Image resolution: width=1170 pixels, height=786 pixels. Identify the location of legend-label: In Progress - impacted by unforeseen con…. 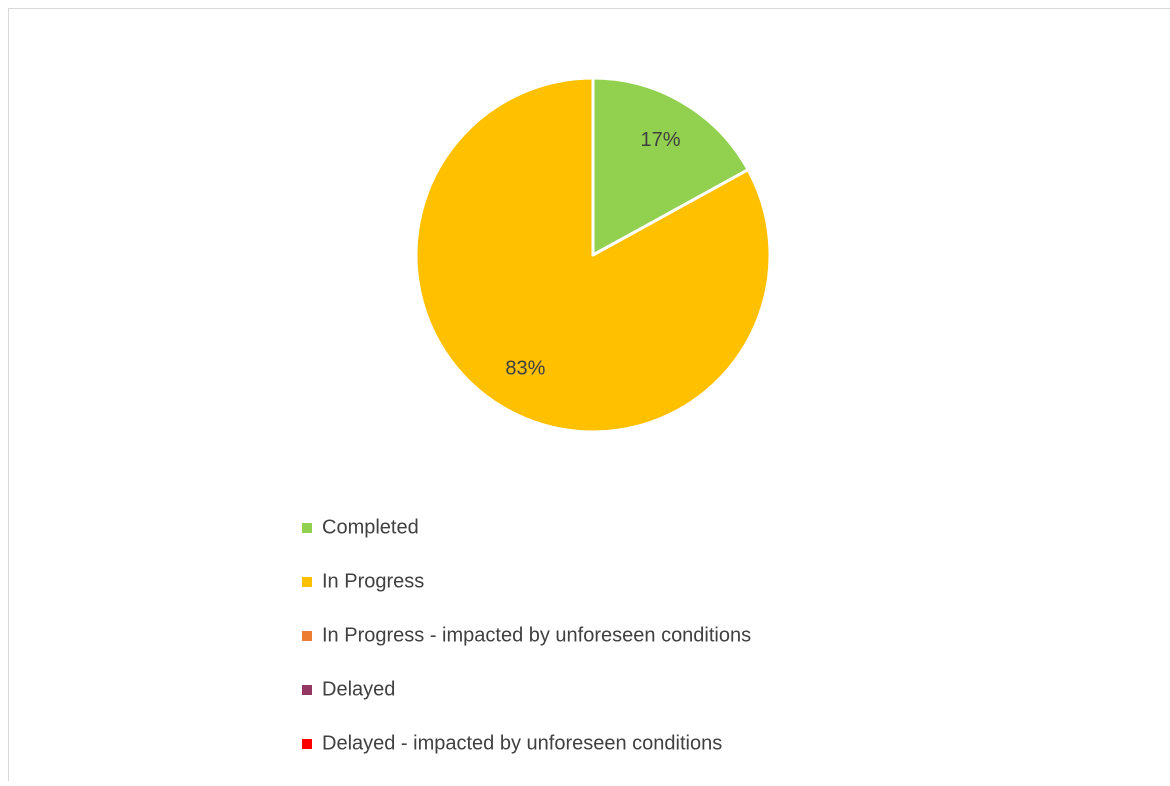
(536, 635).